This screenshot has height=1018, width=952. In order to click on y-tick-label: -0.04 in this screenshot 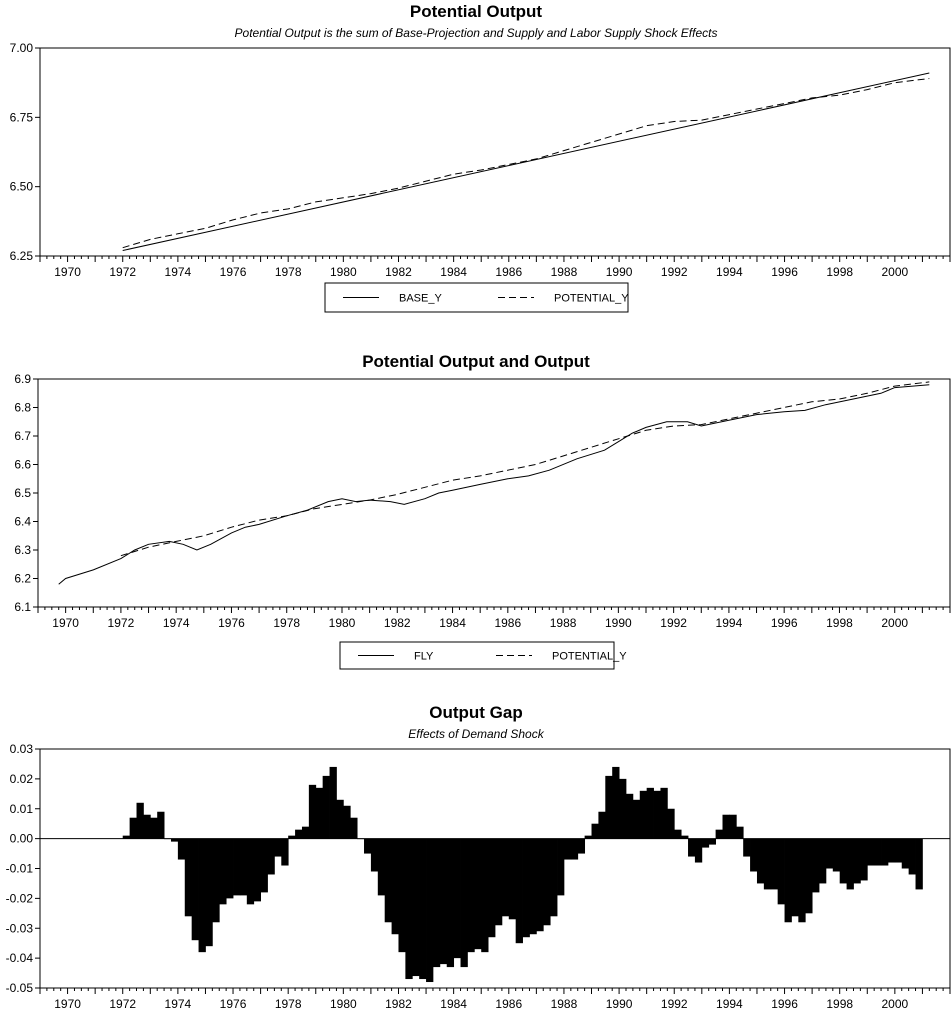, I will do `click(20, 958)`.